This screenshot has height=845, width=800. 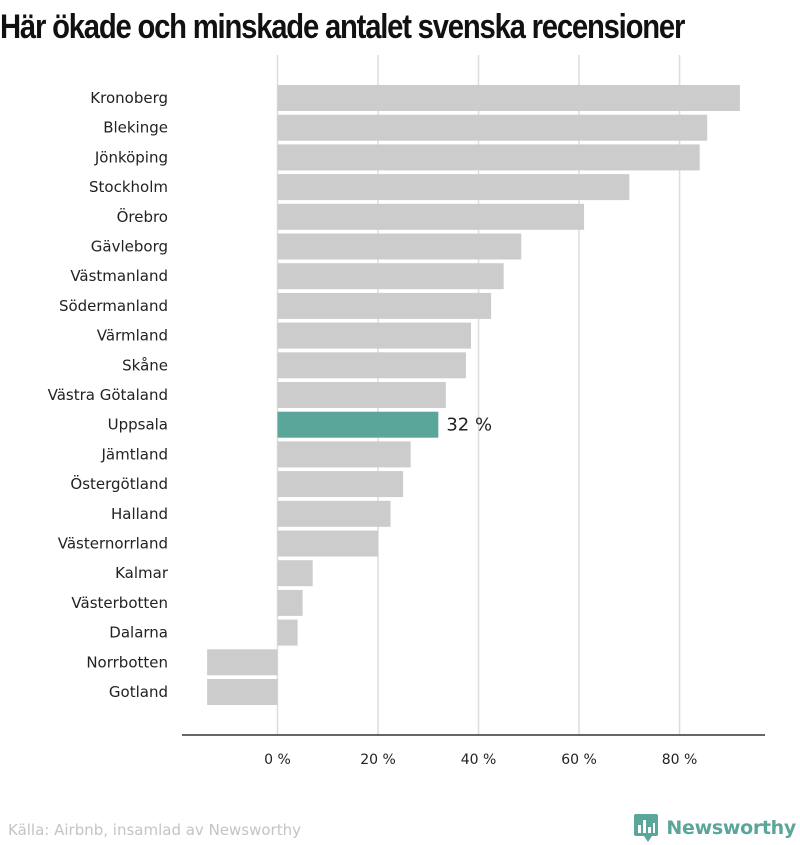 What do you see at coordinates (145, 365) in the screenshot?
I see `category-label: Skåne` at bounding box center [145, 365].